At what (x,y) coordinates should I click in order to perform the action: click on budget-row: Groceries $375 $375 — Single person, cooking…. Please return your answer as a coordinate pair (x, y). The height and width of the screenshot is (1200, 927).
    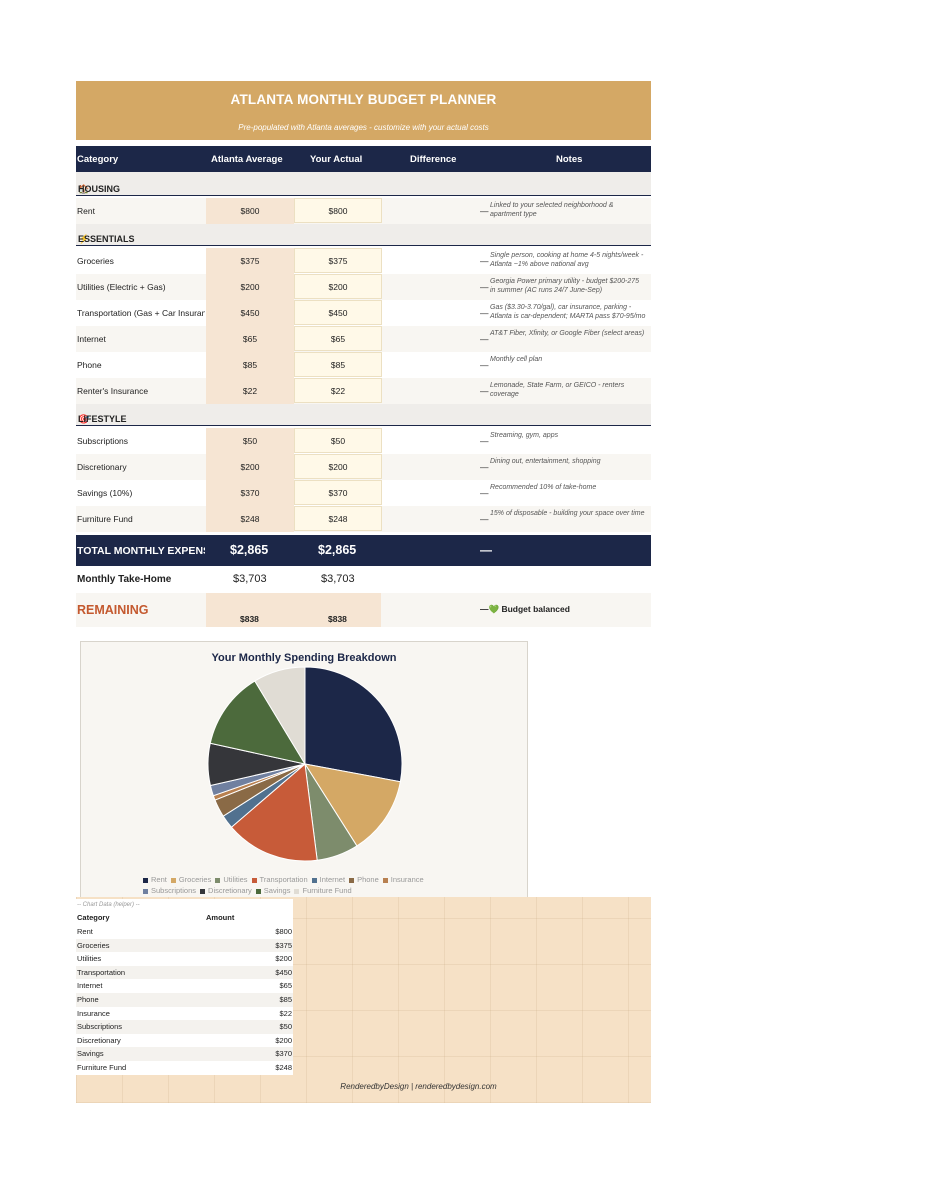
    Looking at the image, I should click on (363, 261).